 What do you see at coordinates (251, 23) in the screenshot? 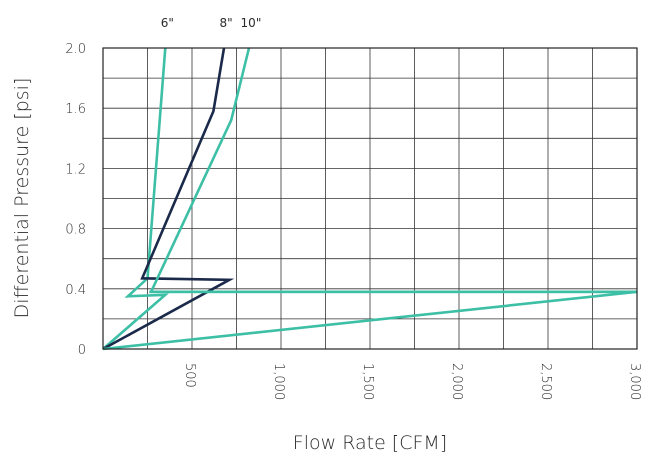
I see `series-label-2: 10"` at bounding box center [251, 23].